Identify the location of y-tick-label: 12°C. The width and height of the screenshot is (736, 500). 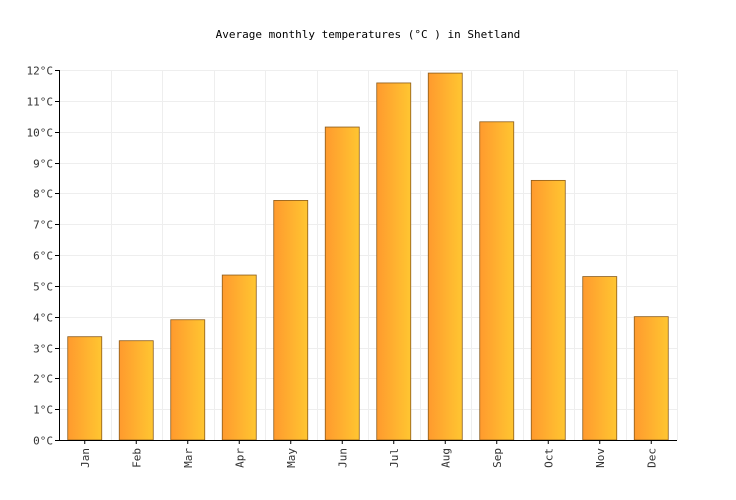
(40, 71).